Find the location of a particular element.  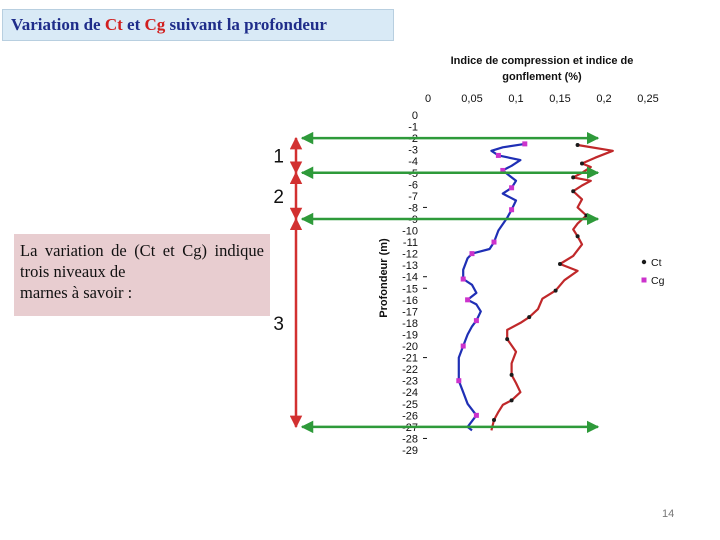

x-tick-label: 0 is located at coordinates (428, 99).